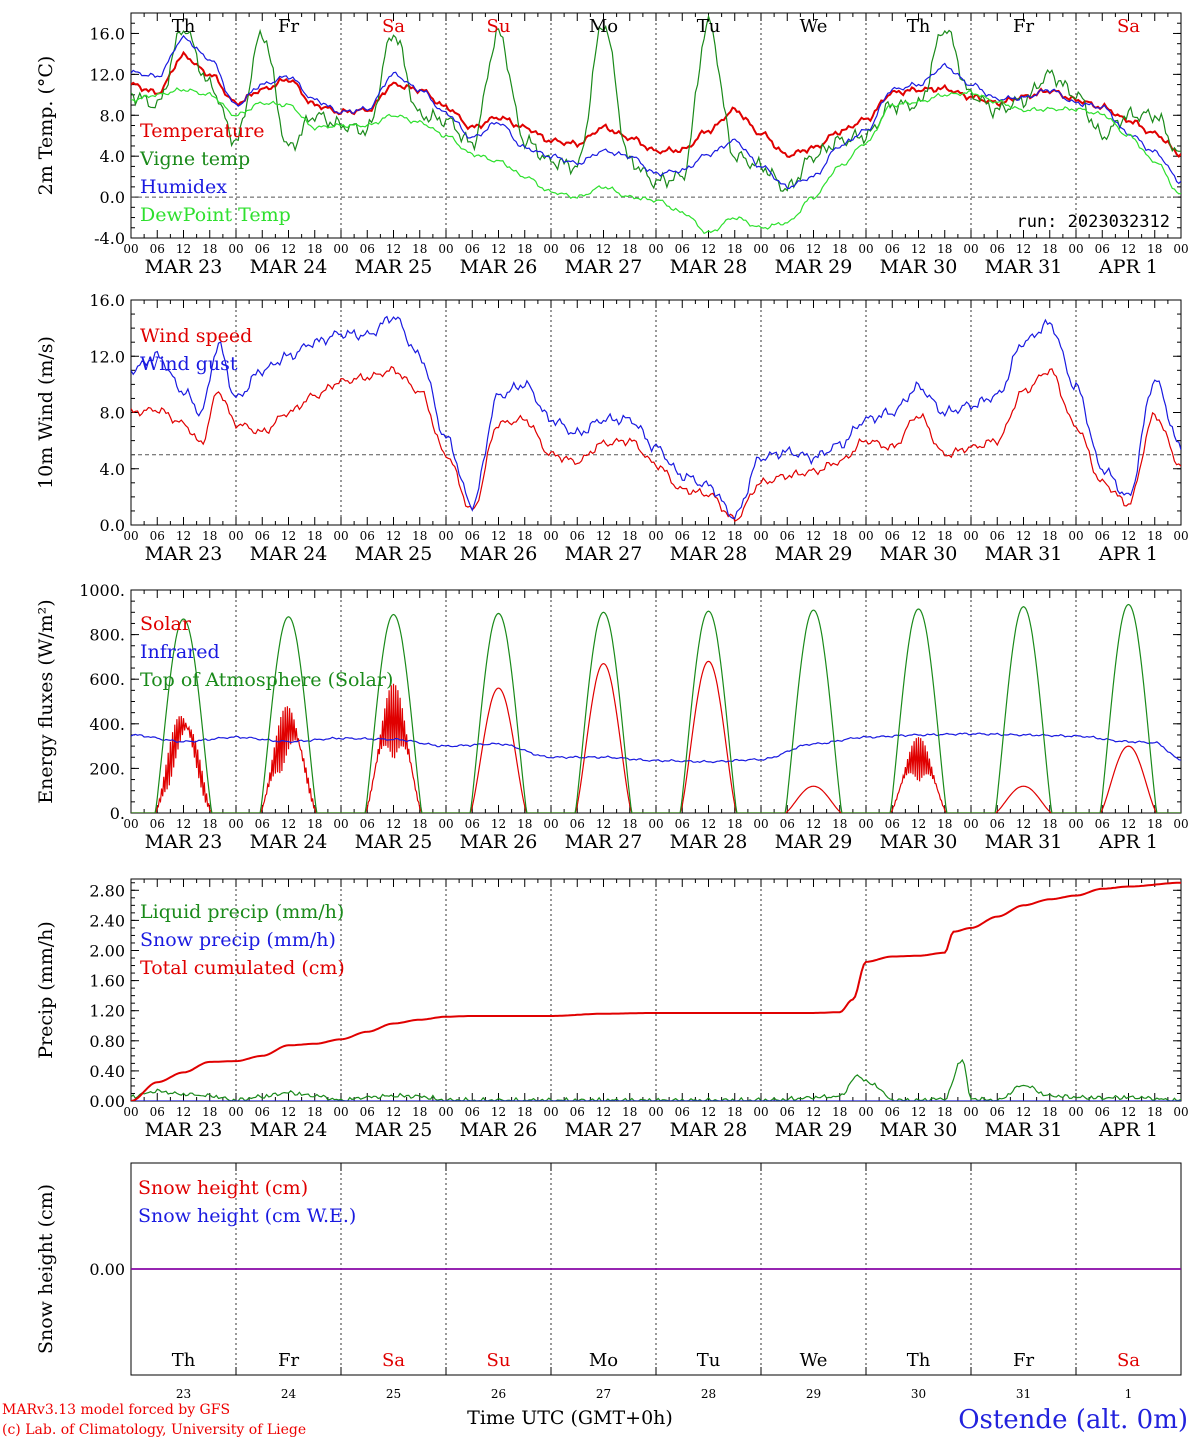  What do you see at coordinates (814, 842) in the screenshot?
I see `date-label: MAR 29` at bounding box center [814, 842].